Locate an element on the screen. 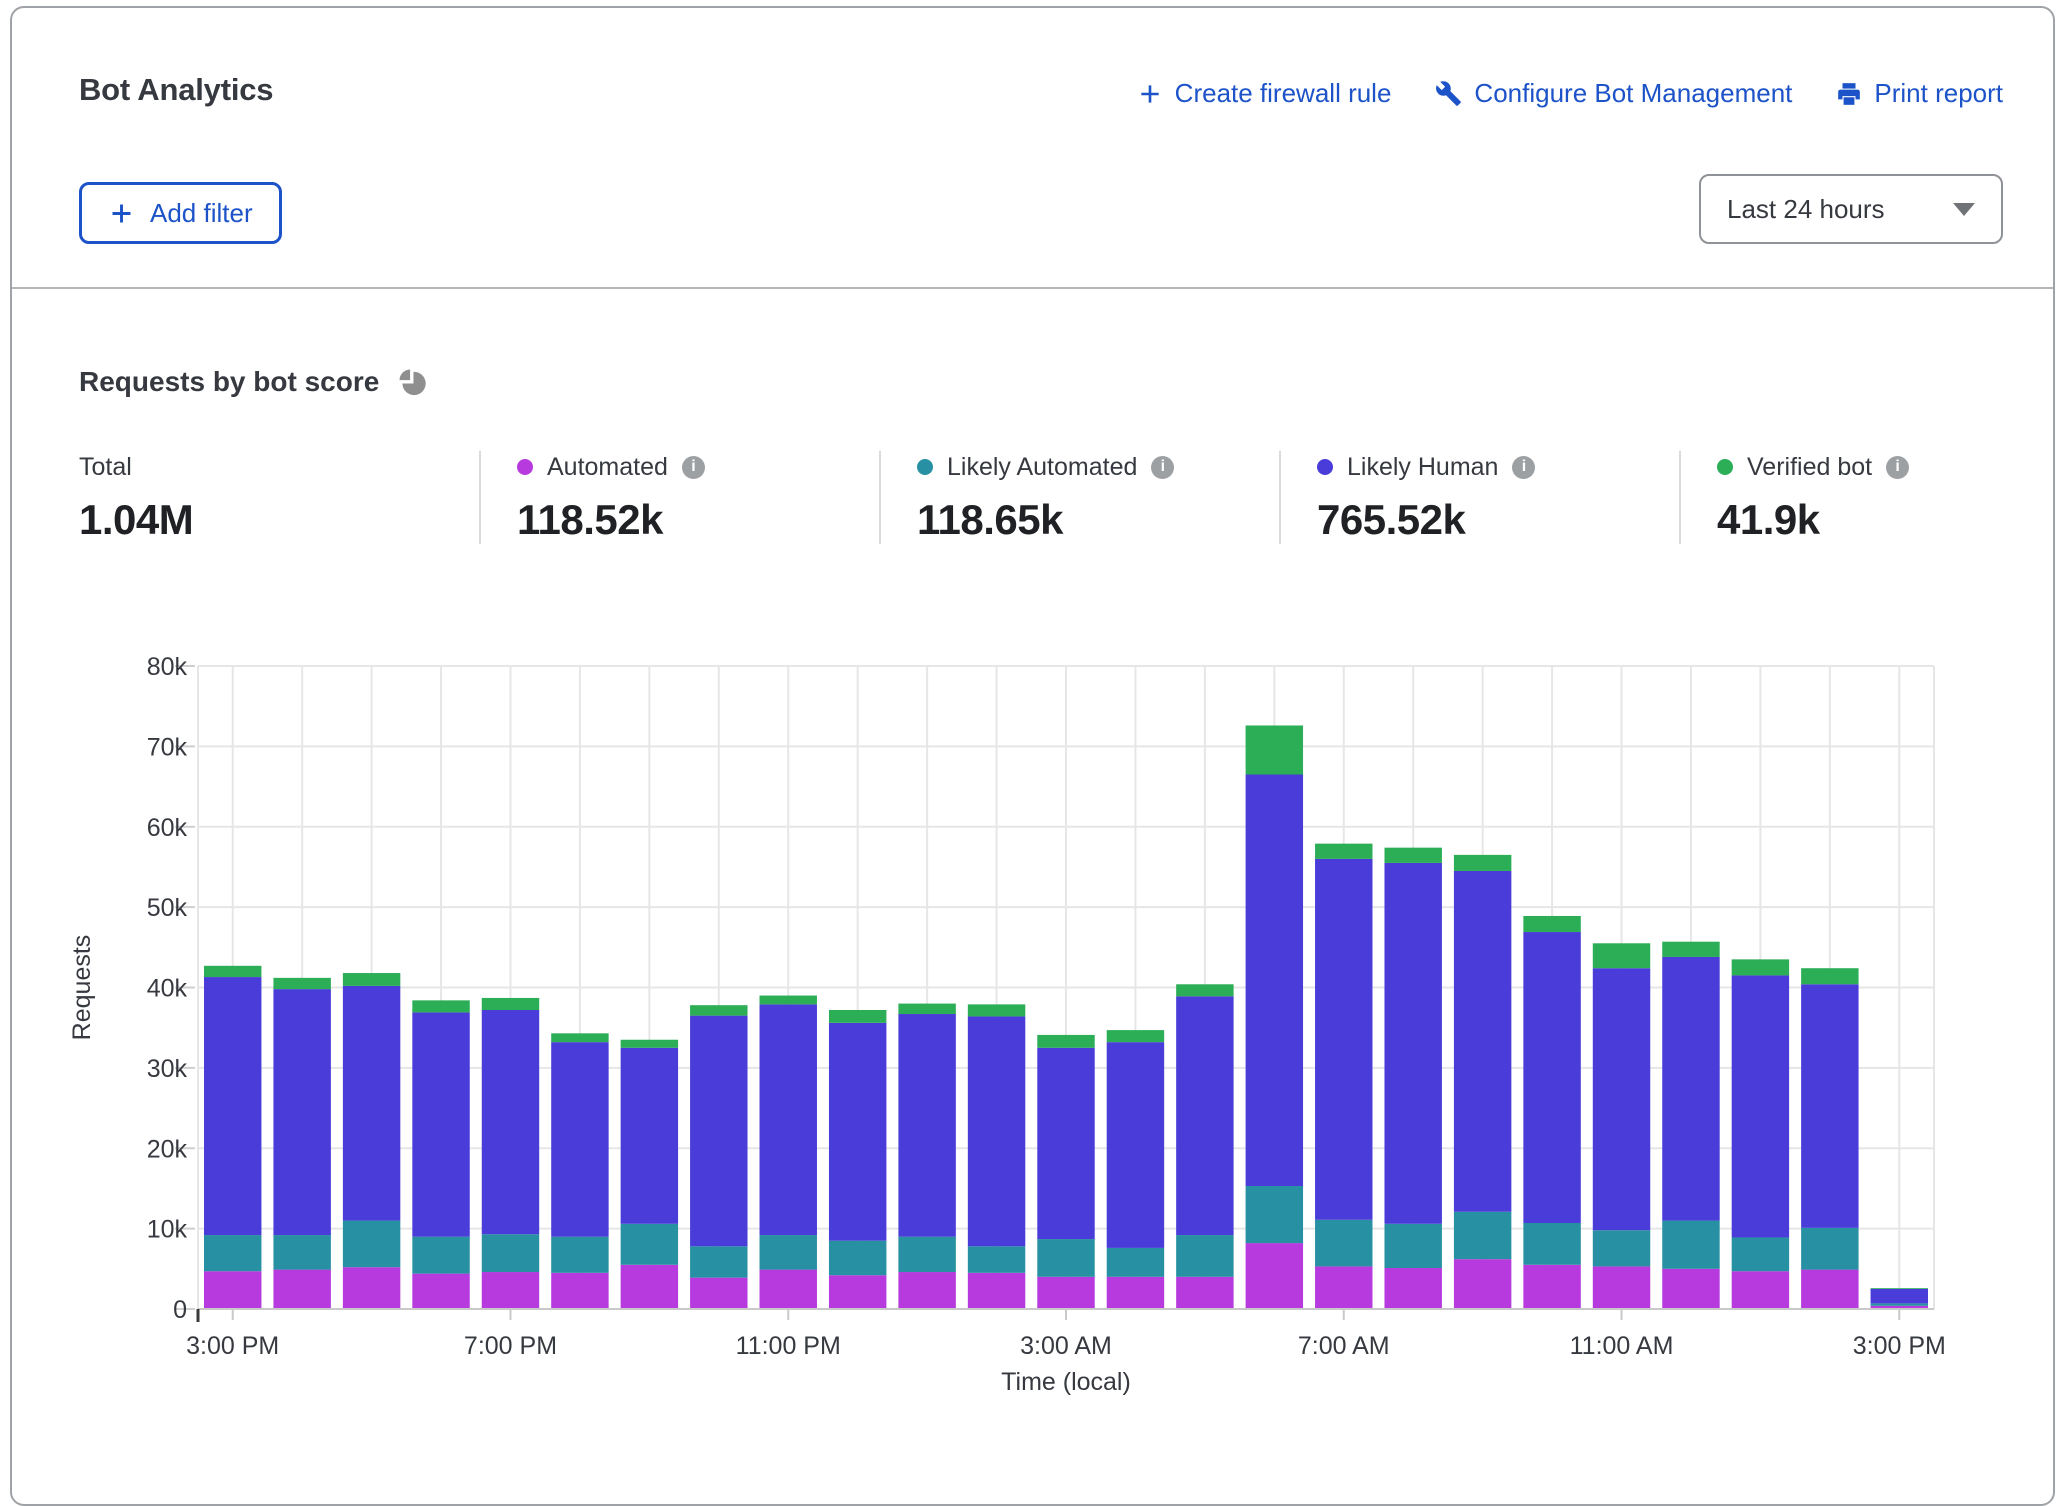 The height and width of the screenshot is (1506, 2070). configure-bot-management-link: Configure Bot Management is located at coordinates (1613, 93).